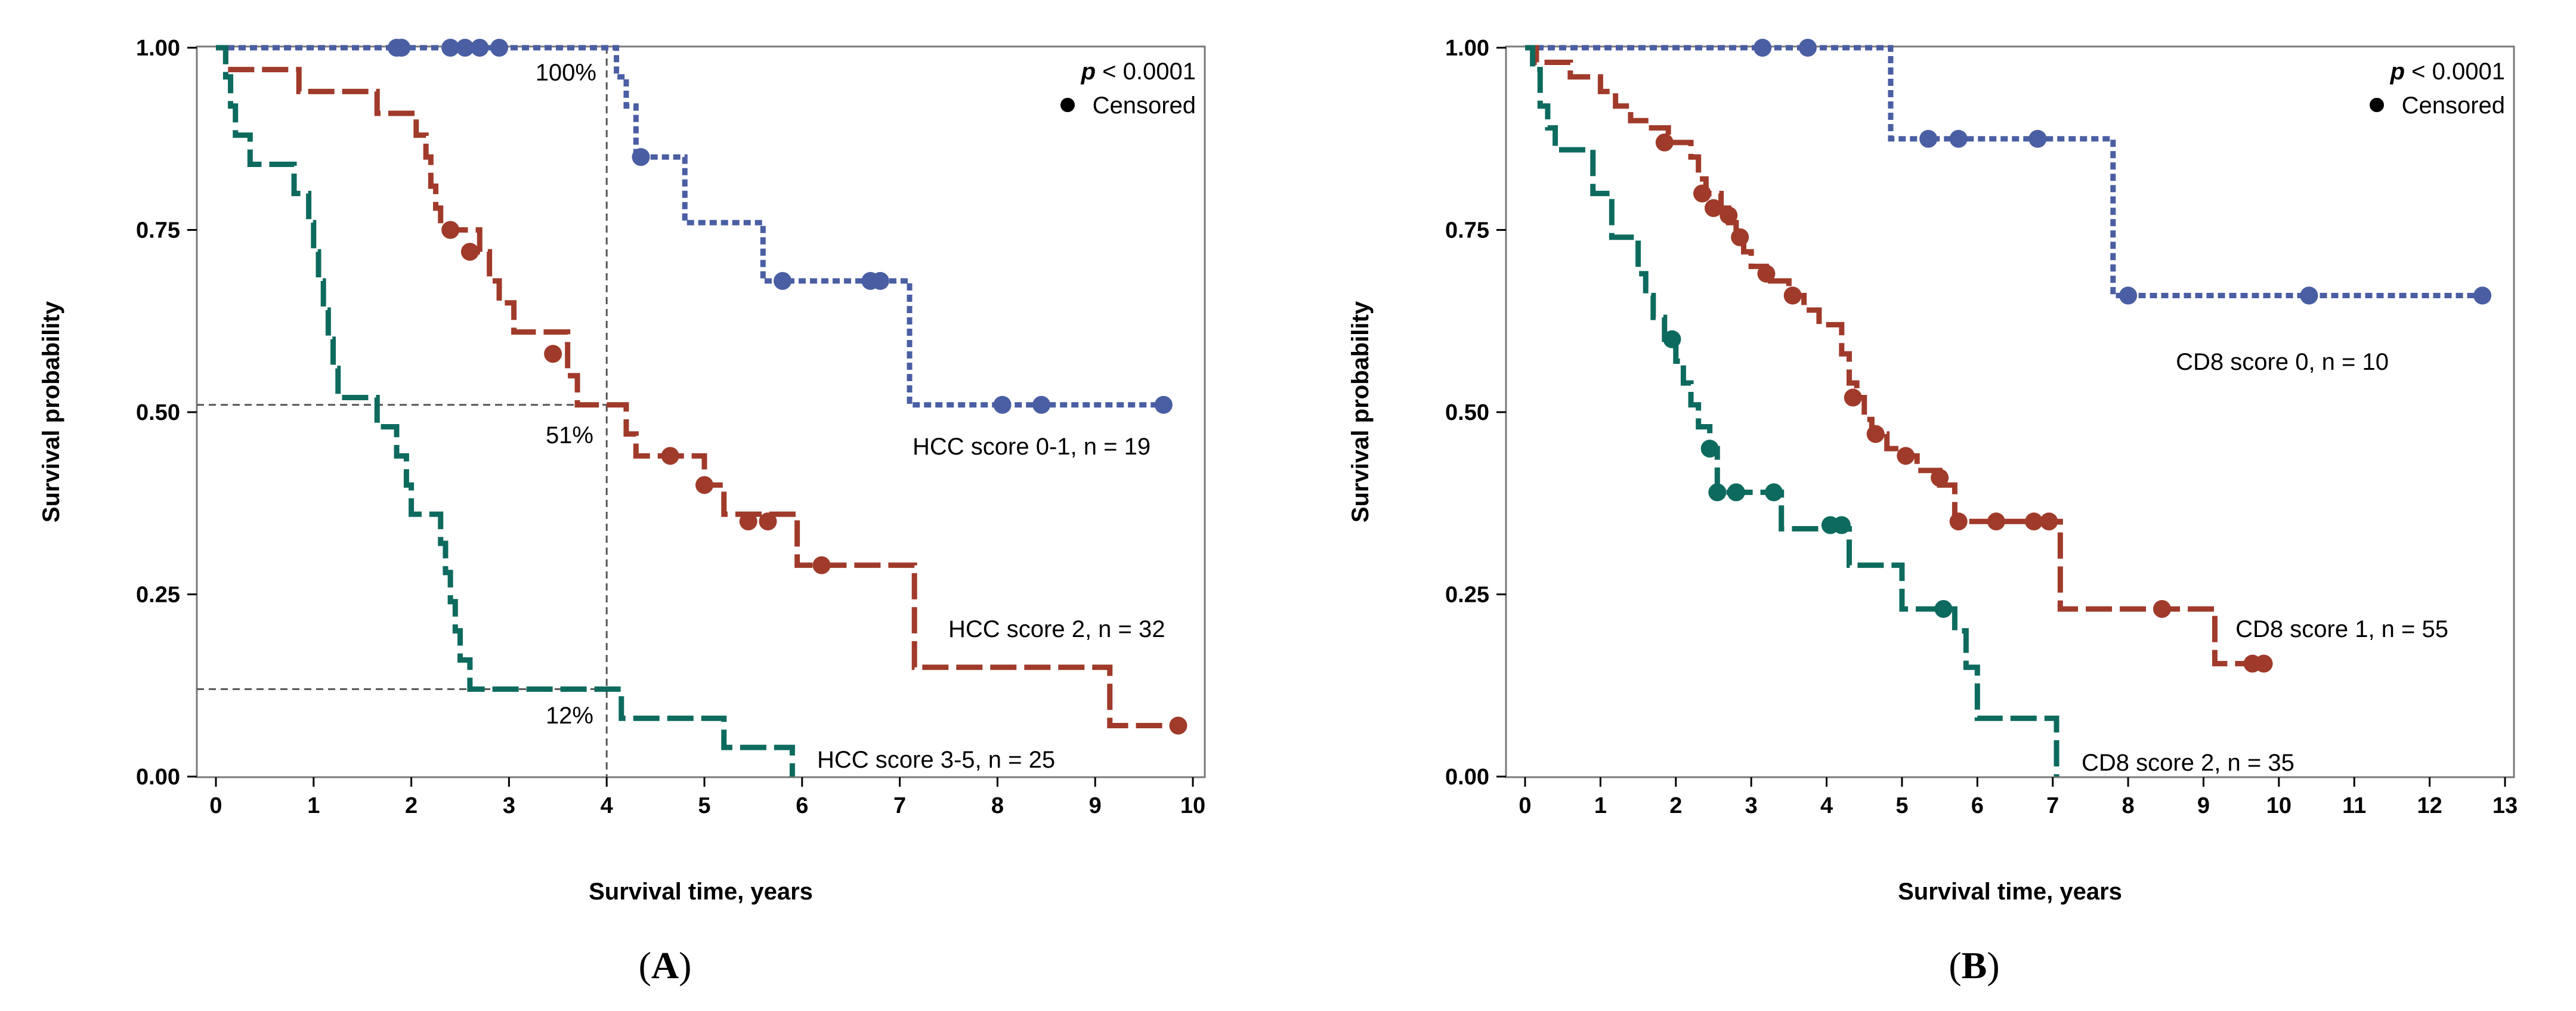 This screenshot has height=1011, width=2576. I want to click on percent-annotation: 12%, so click(569, 716).